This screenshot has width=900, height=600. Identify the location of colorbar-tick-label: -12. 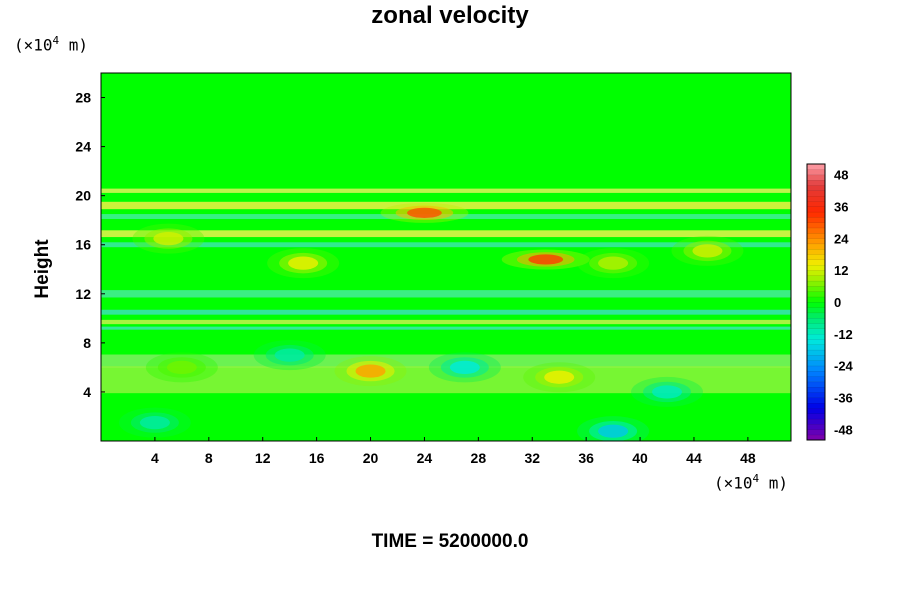
(843, 334).